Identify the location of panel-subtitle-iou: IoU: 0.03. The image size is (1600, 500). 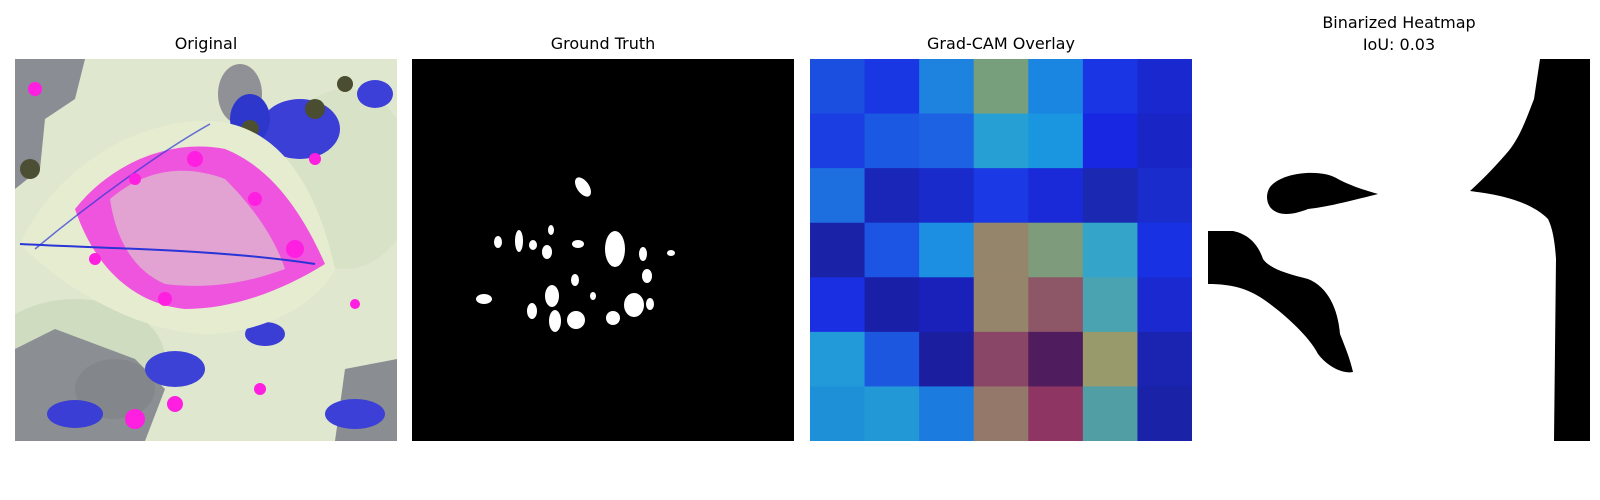
(1399, 44).